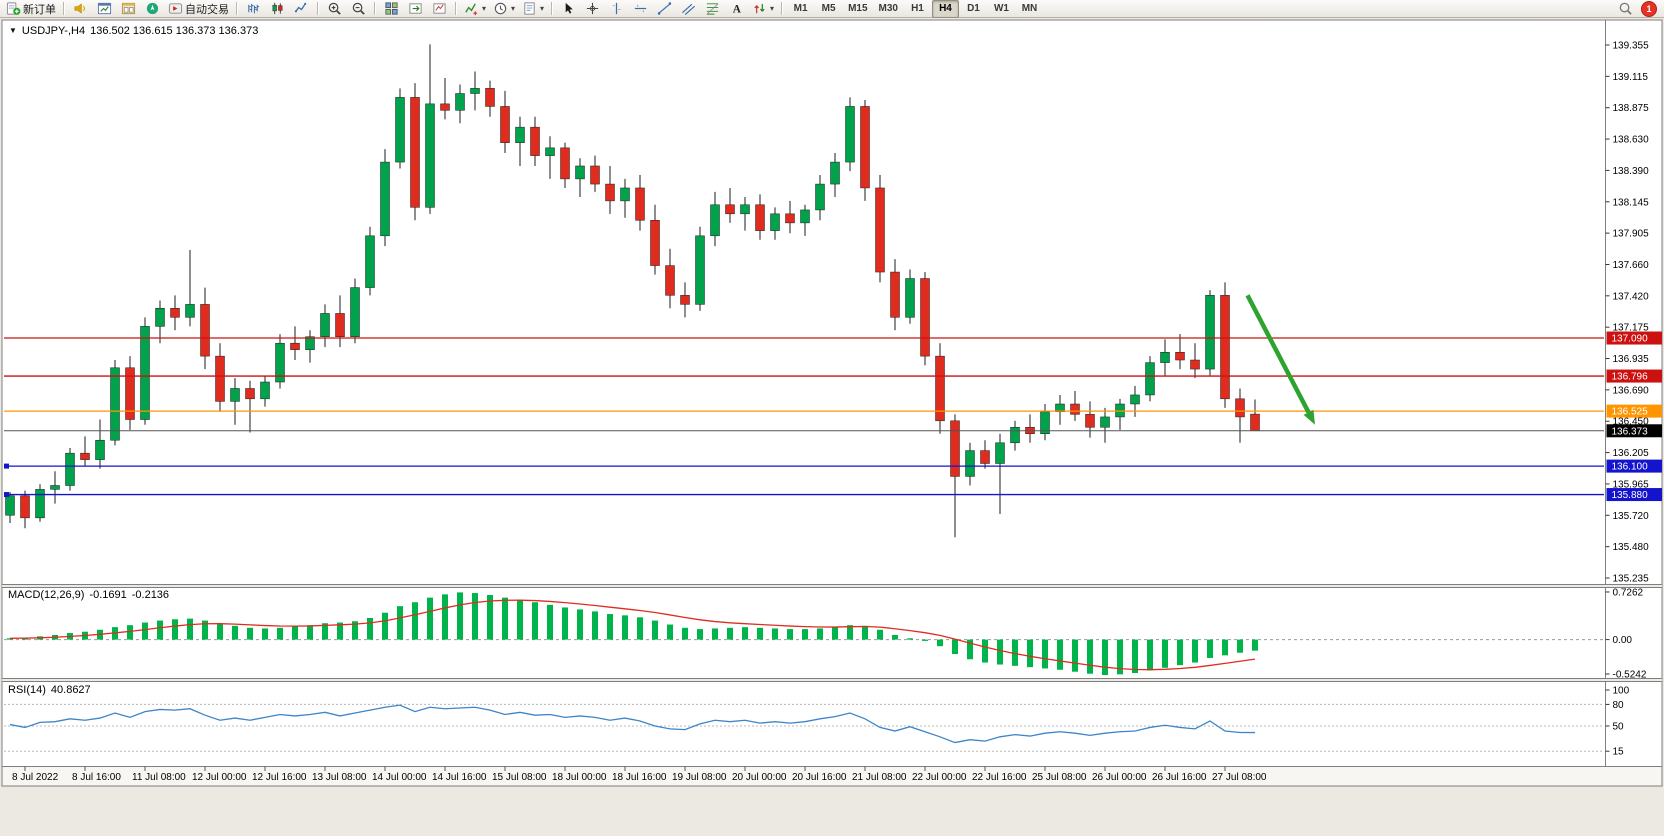 Image resolution: width=1664 pixels, height=836 pixels. I want to click on fibonacci-button, so click(712, 9).